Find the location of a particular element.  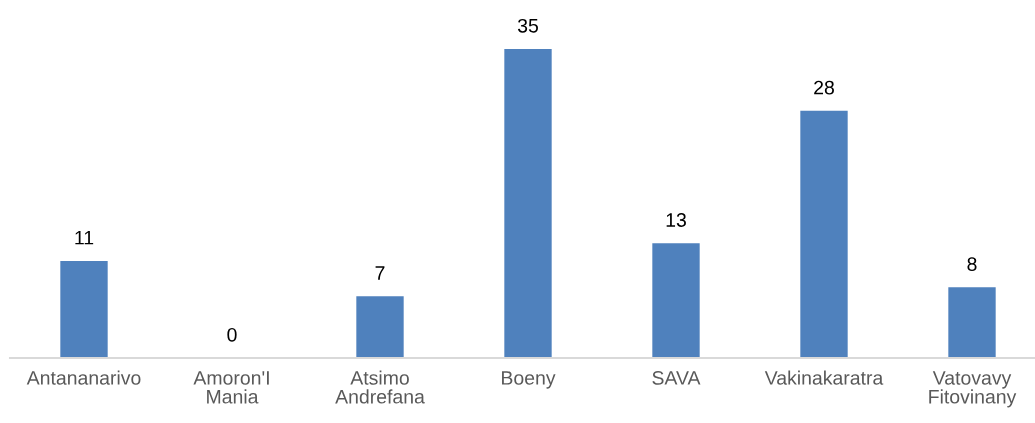

data-label: 13 is located at coordinates (676, 220).